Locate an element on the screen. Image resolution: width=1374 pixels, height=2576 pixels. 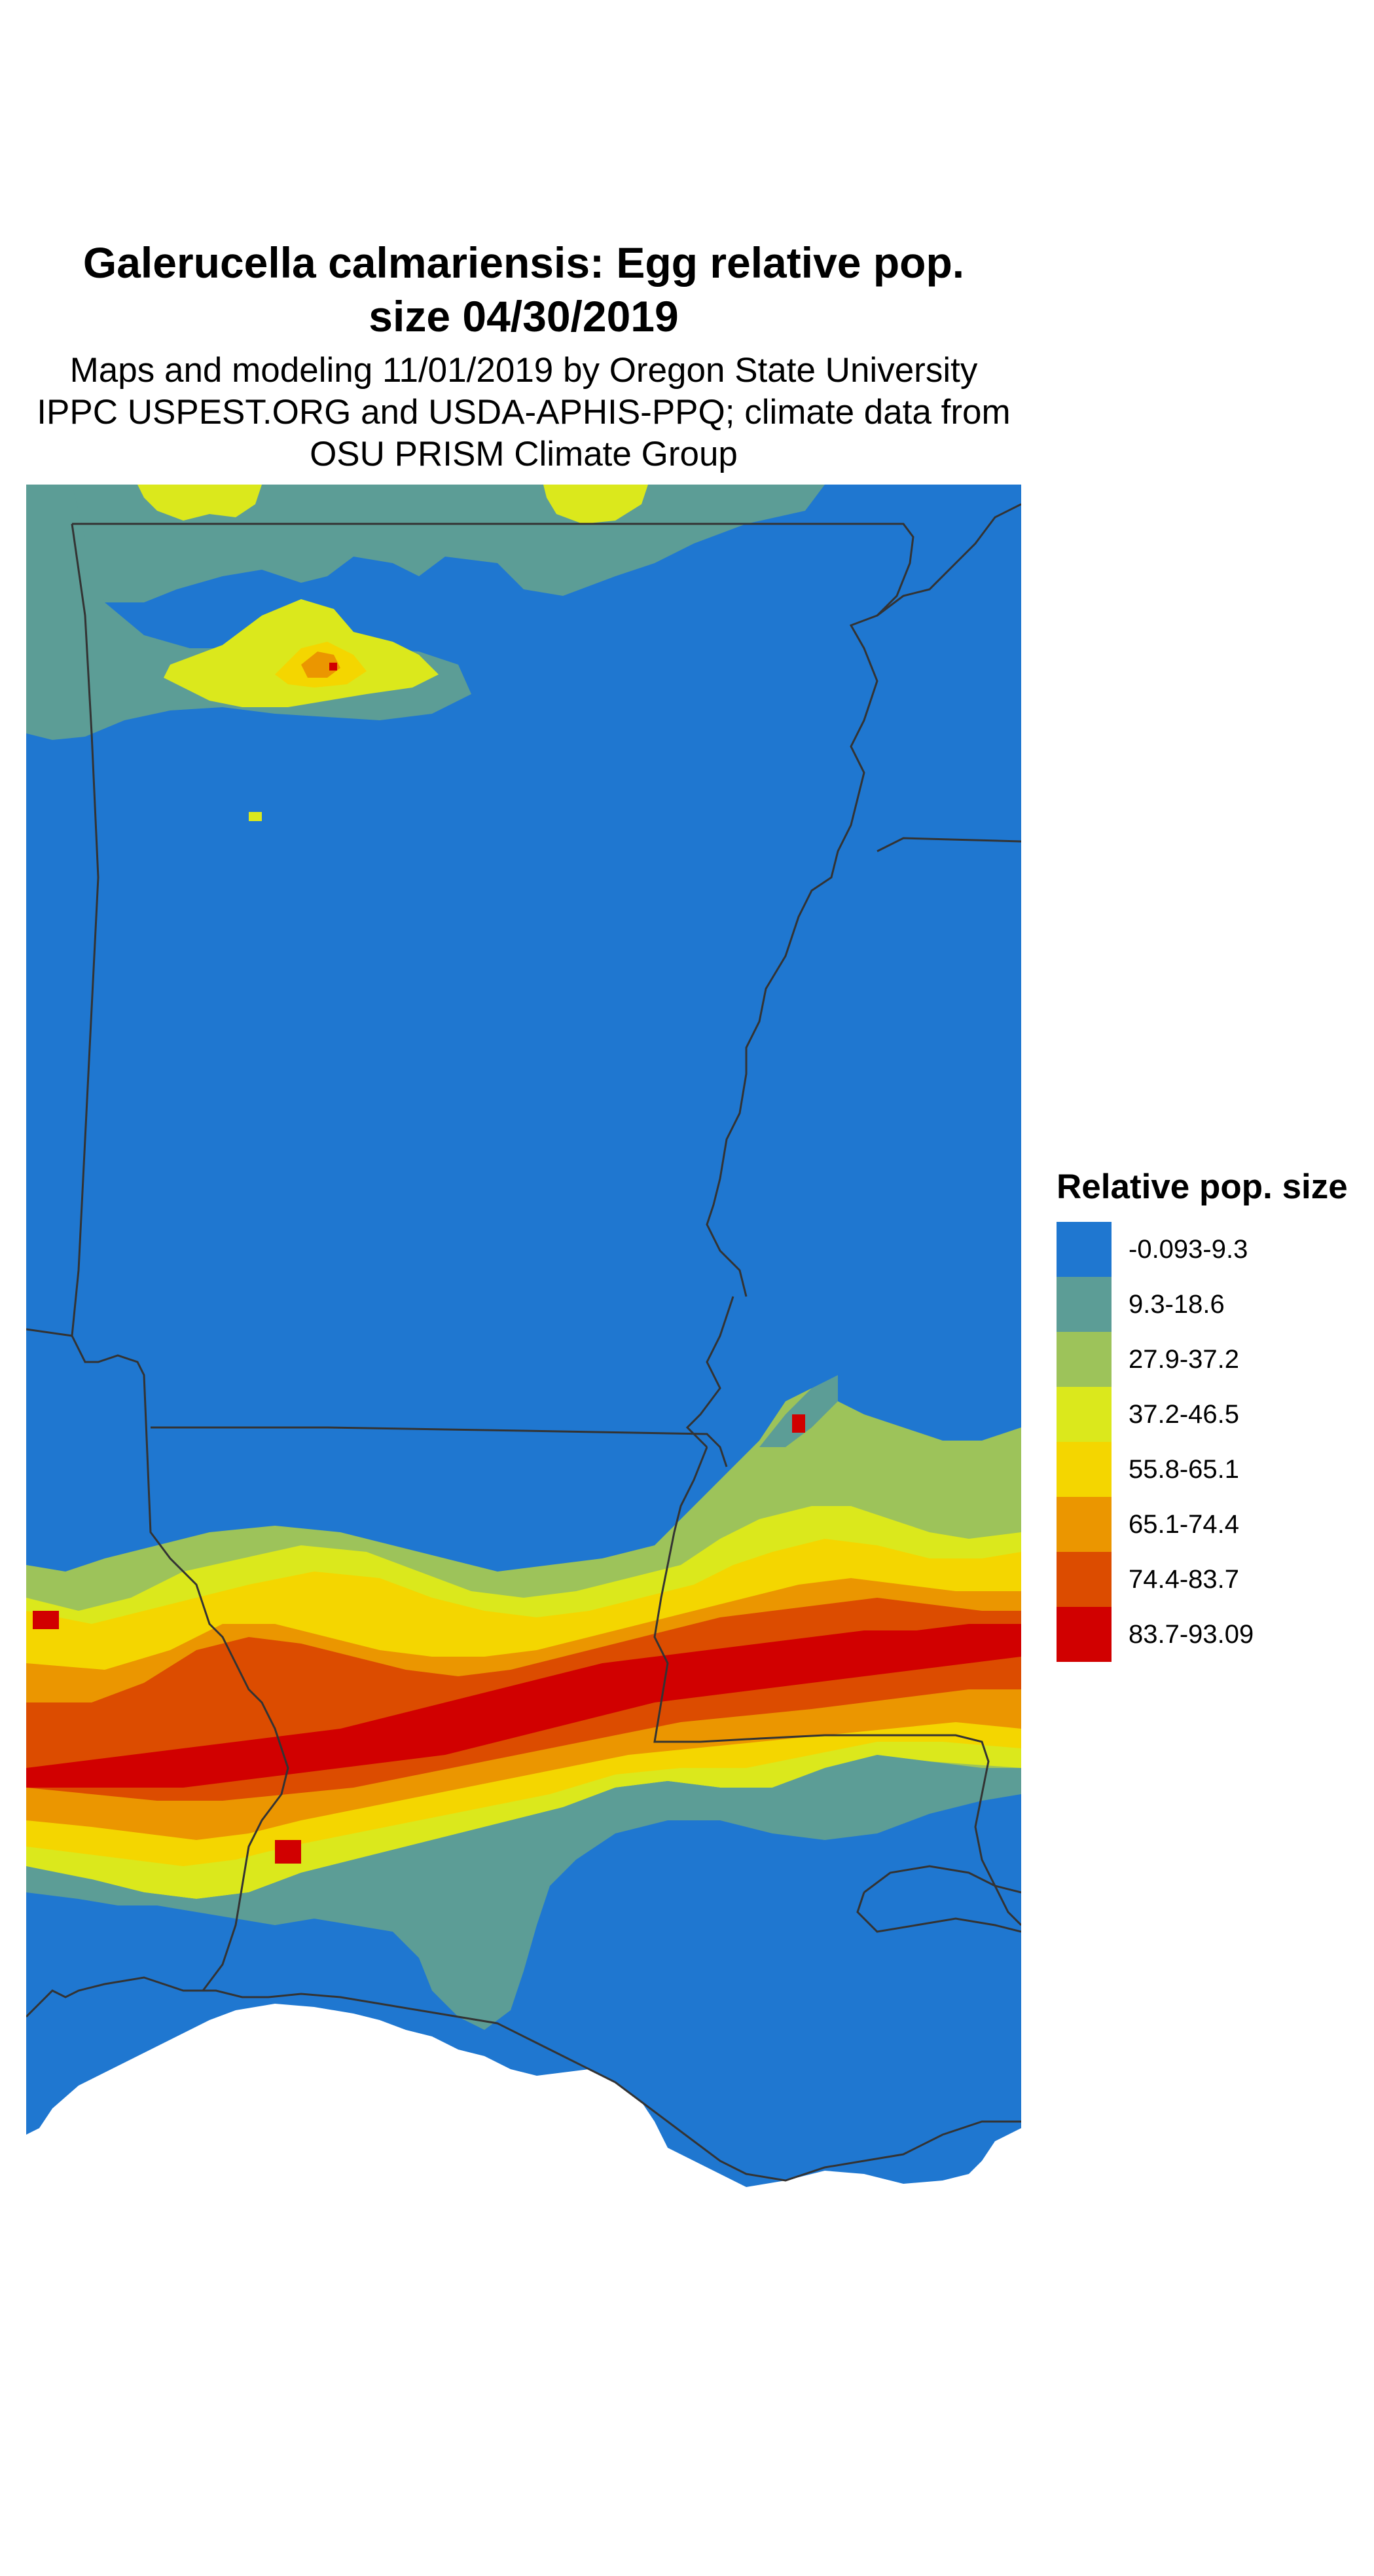
map-zone-south-red is located at coordinates (523, 1706).